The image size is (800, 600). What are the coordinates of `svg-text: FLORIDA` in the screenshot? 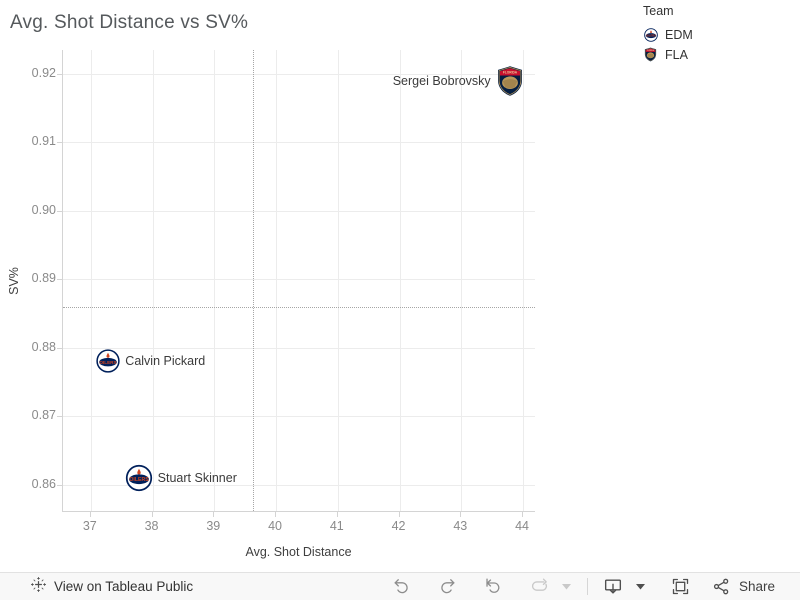 It's located at (510, 72).